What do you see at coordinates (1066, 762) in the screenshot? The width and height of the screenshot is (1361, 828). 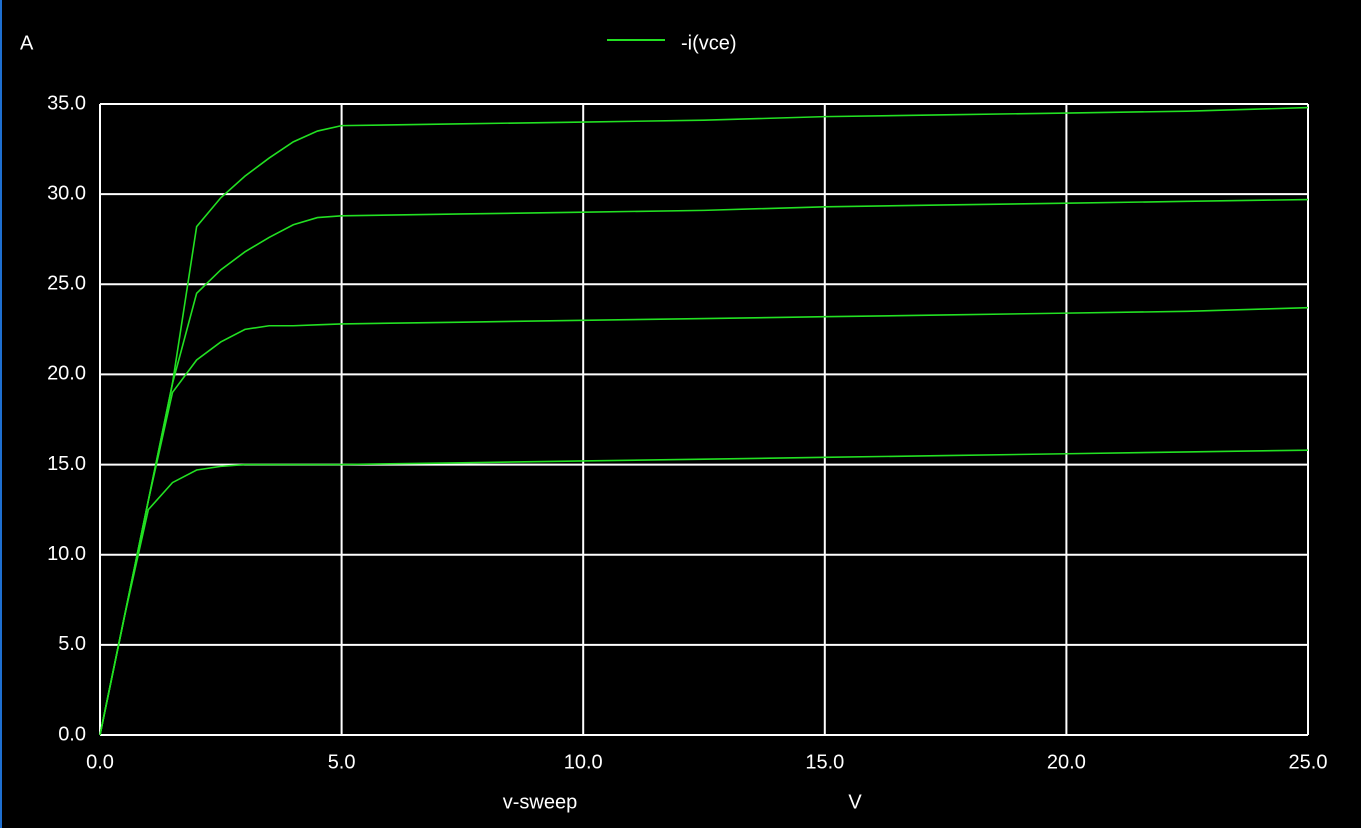 I see `x-tick-label: 20.0` at bounding box center [1066, 762].